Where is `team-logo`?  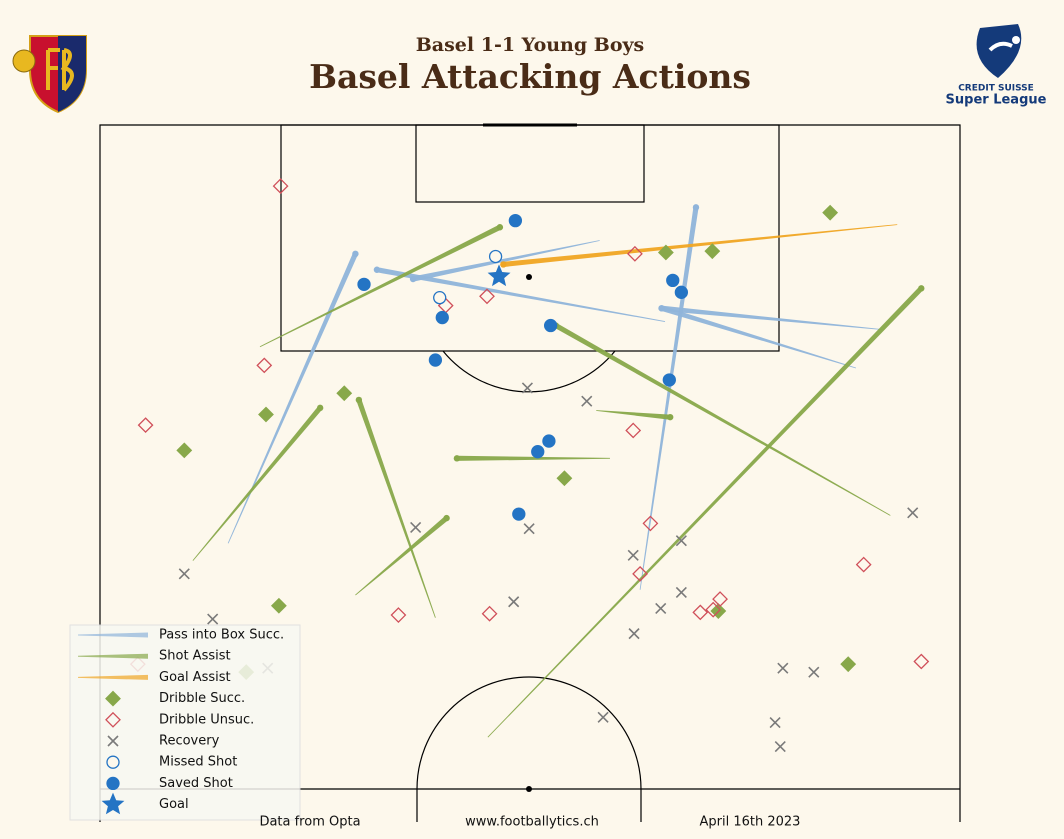
team-logo is located at coordinates (49, 74).